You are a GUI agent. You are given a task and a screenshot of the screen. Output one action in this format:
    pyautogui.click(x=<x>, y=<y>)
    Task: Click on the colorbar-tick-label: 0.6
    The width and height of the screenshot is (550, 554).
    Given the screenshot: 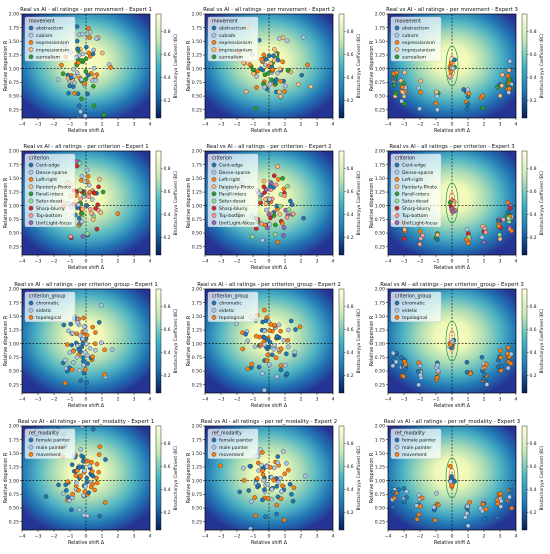 What is the action you would take?
    pyautogui.click(x=533, y=192)
    